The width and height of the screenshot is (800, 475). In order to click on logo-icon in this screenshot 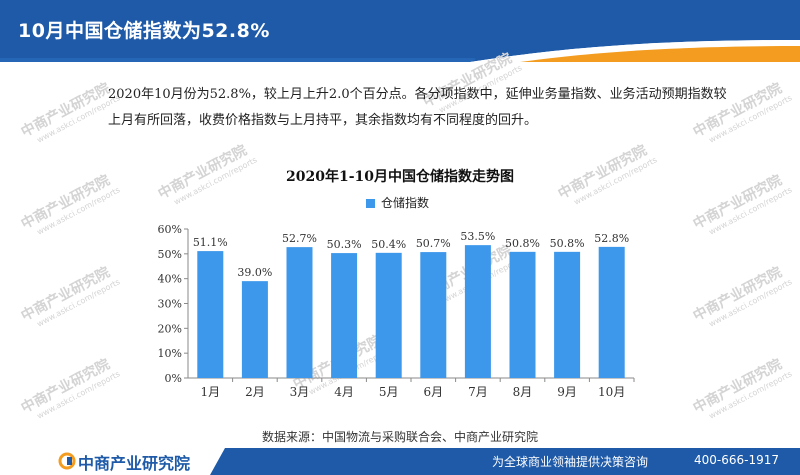, I will do `click(67, 461)`.